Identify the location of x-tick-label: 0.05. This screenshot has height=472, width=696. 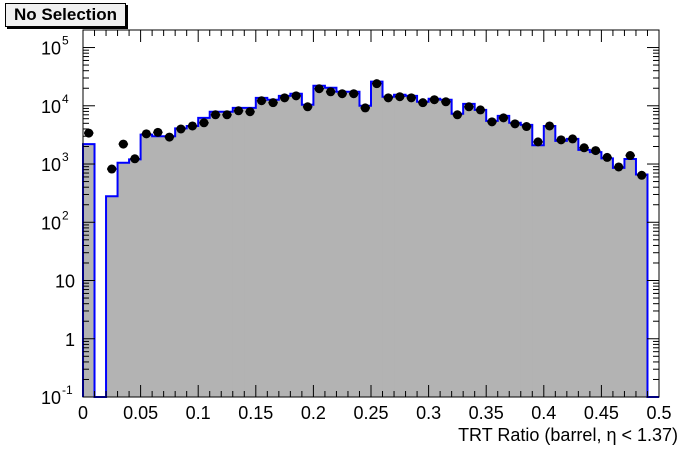
(140, 413).